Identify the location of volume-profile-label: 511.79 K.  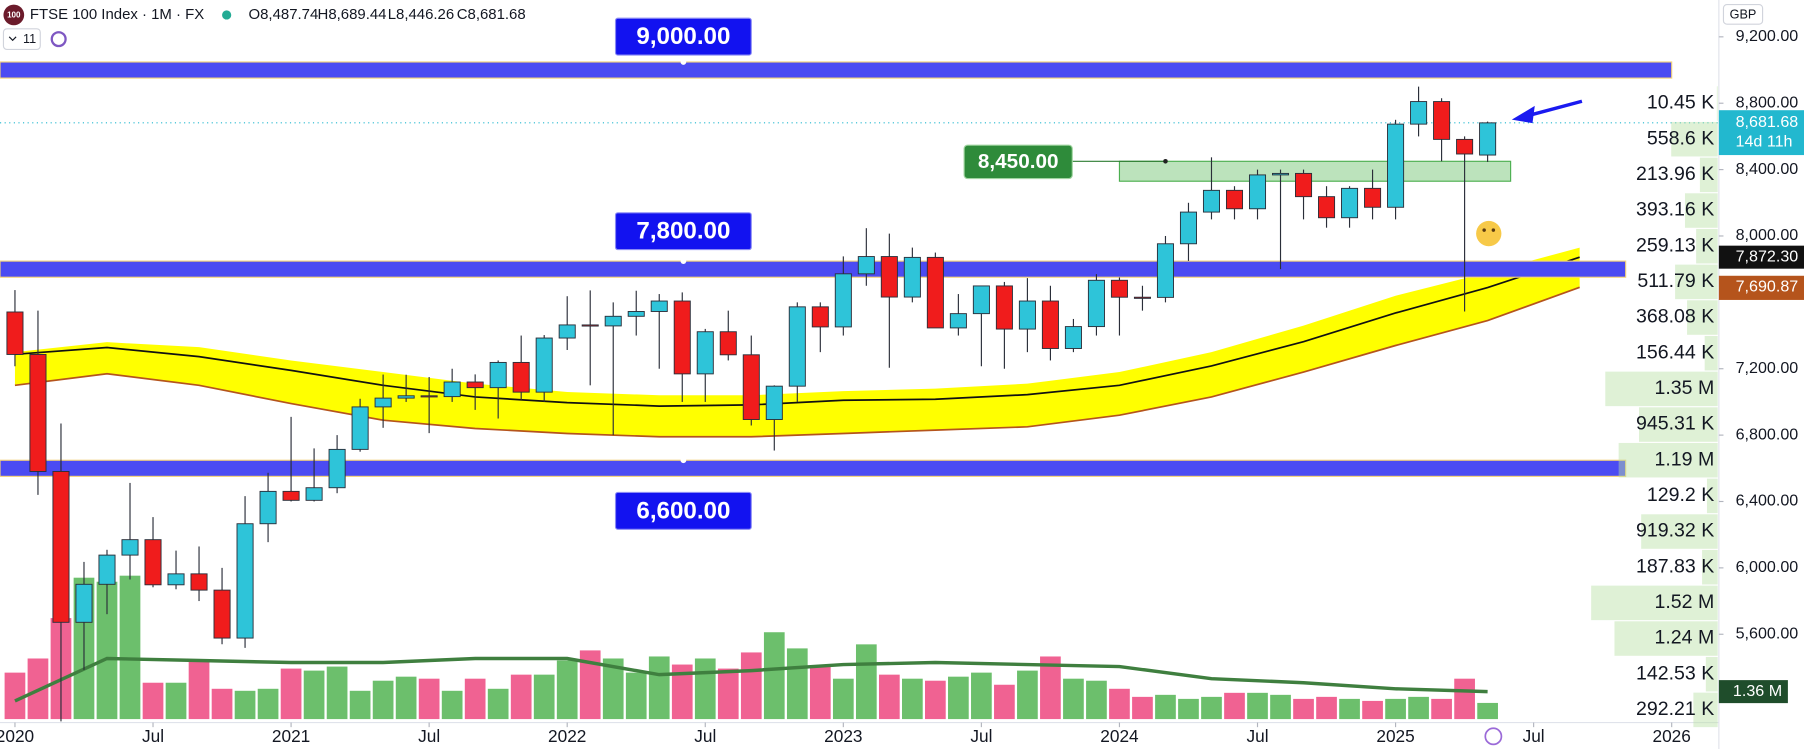
(1675, 281).